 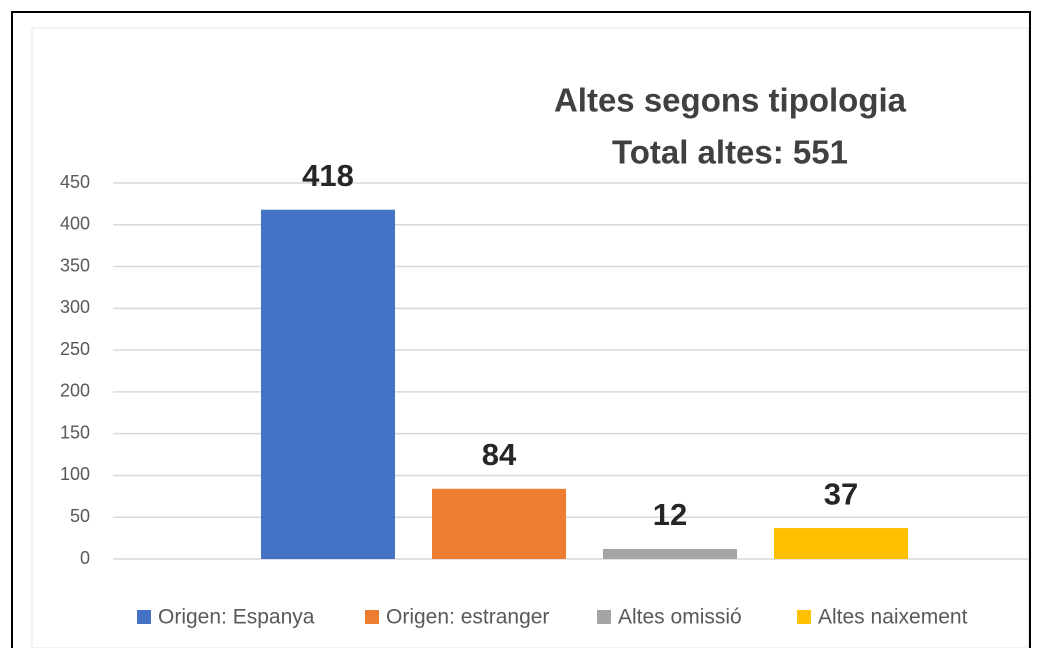 What do you see at coordinates (75, 432) in the screenshot?
I see `y-tick-label: 150` at bounding box center [75, 432].